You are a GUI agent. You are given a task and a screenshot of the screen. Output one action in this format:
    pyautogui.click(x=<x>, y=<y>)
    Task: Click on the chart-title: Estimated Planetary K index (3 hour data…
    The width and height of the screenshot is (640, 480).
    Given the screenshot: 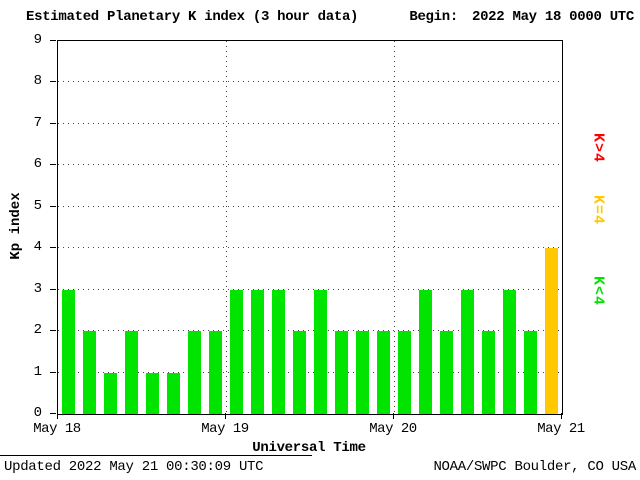 What is the action you would take?
    pyautogui.click(x=192, y=17)
    